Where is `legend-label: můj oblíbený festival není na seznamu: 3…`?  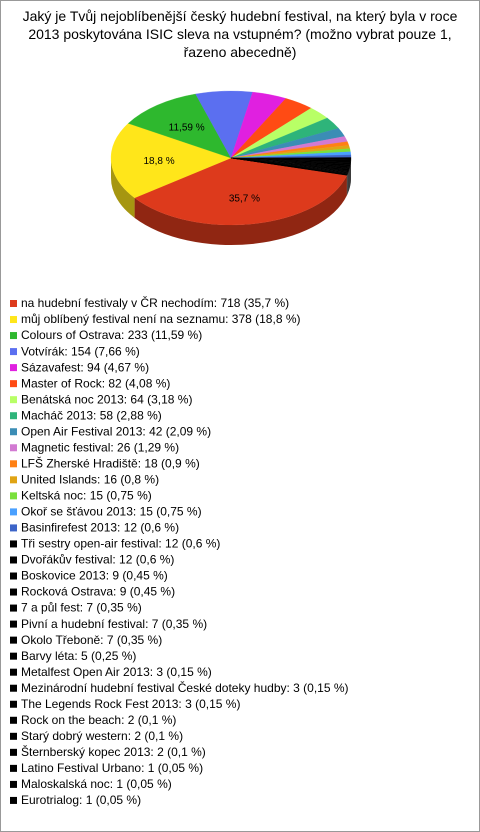 legend-label: můj oblíbený festival není na seznamu: 3… is located at coordinates (161, 319).